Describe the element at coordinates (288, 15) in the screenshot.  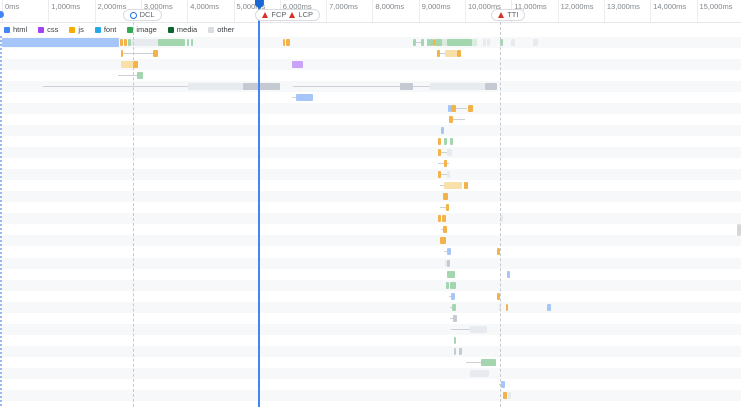
I see `fcp-lcp-badge: FCP LCP` at that location.